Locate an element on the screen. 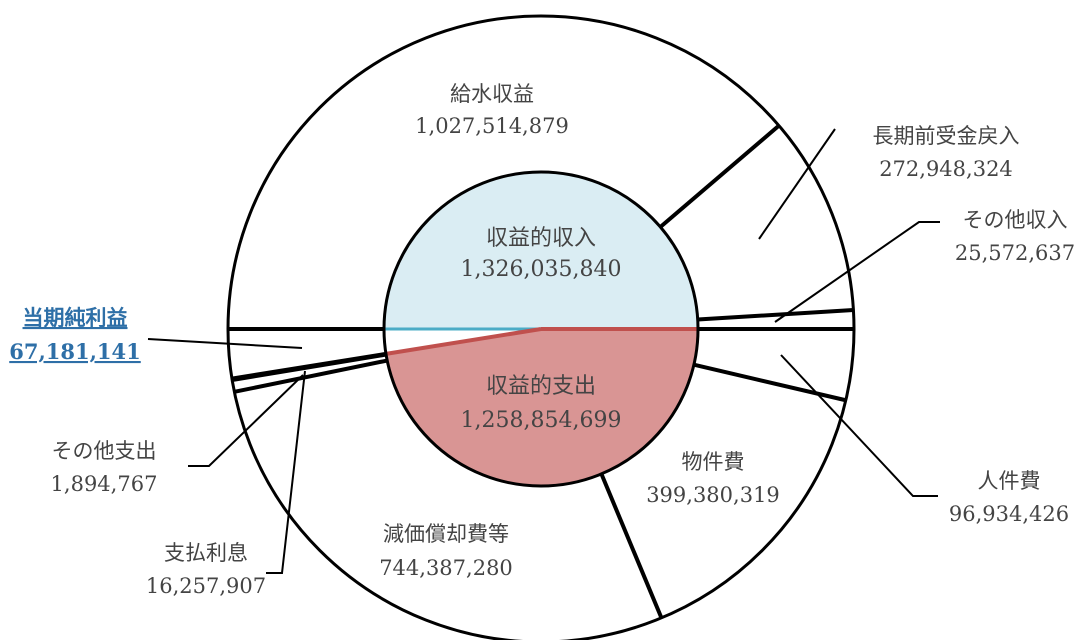 This screenshot has height=644, width=1080. leader-shiharai is located at coordinates (286, 472).